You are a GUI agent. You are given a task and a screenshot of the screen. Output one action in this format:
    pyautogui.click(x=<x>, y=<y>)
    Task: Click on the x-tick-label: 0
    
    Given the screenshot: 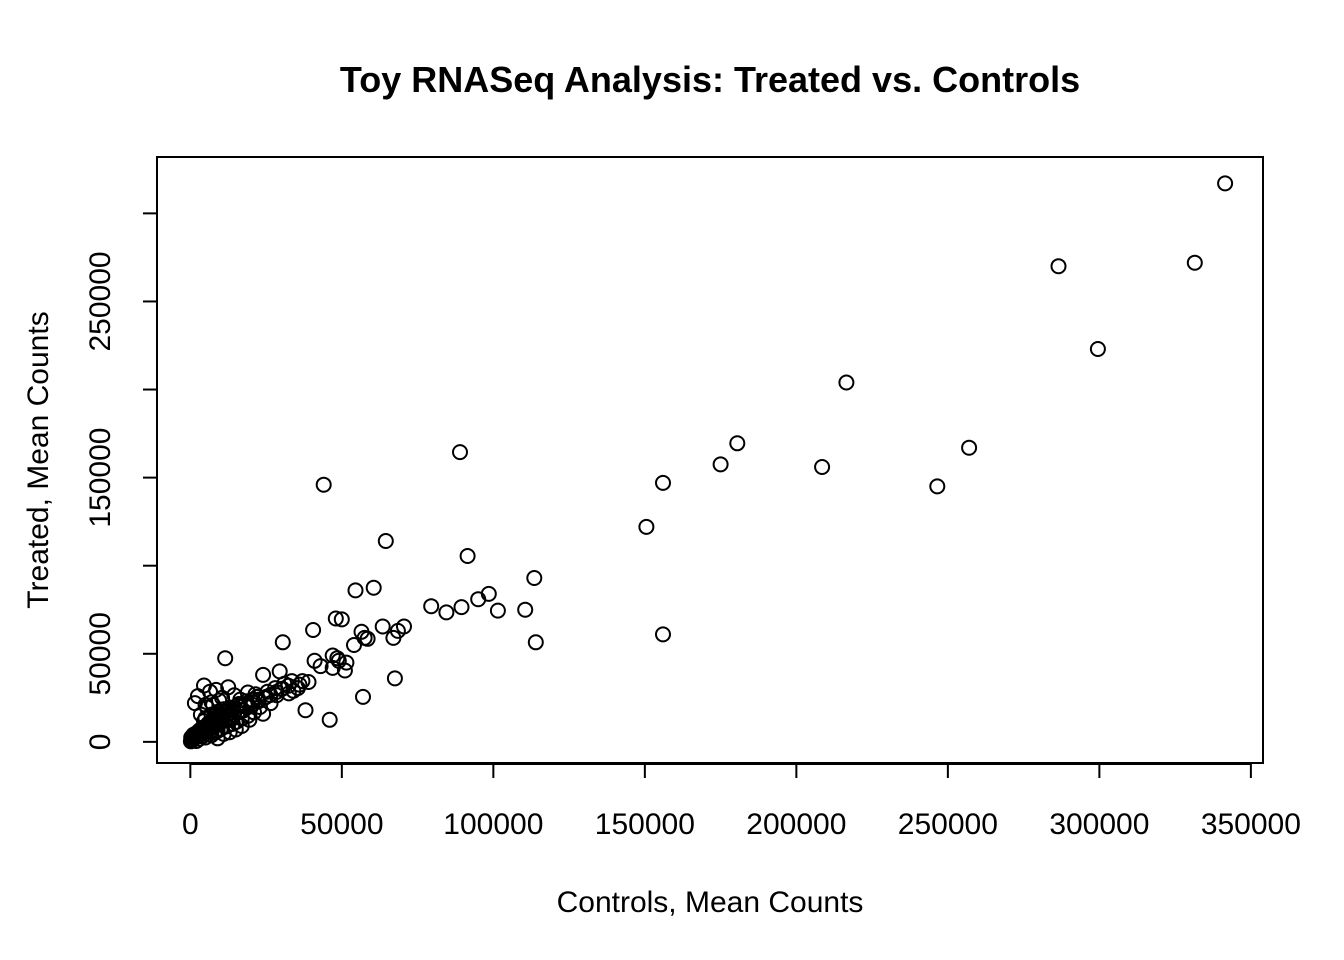 What is the action you would take?
    pyautogui.click(x=190, y=824)
    